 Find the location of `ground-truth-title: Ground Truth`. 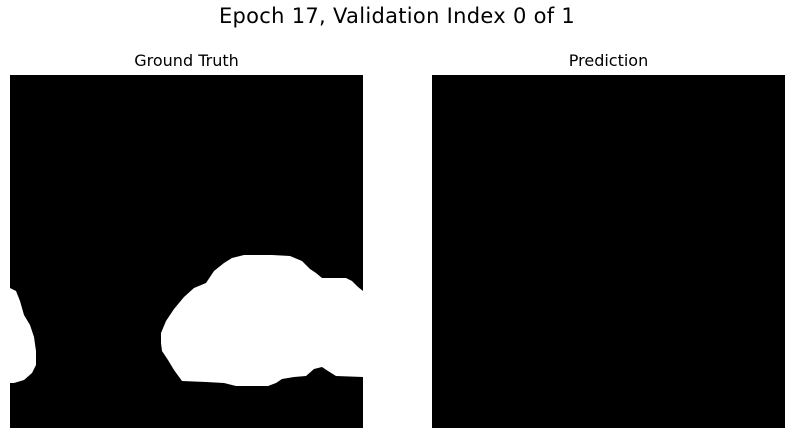

ground-truth-title: Ground Truth is located at coordinates (186, 60).